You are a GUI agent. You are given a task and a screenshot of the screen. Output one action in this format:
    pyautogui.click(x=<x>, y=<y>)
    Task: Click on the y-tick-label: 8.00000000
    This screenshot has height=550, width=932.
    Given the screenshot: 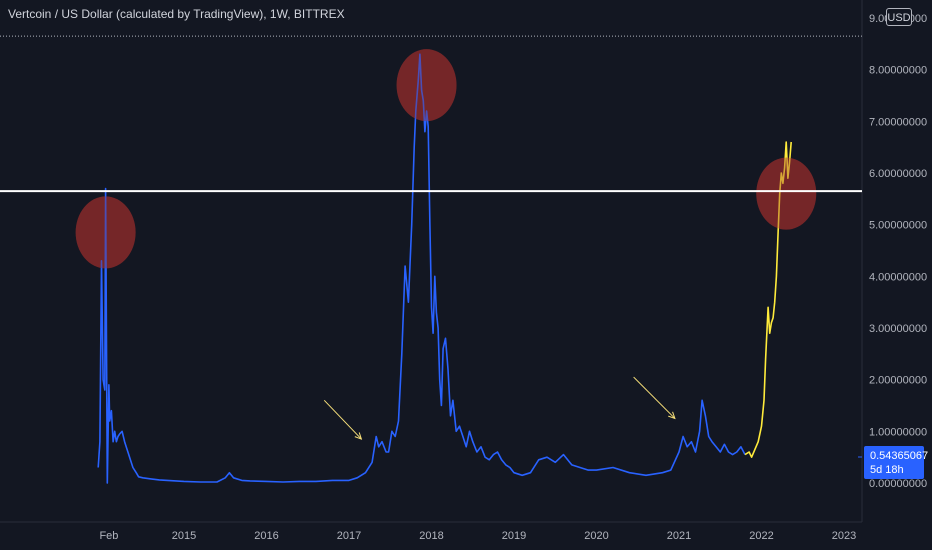 What is the action you would take?
    pyautogui.click(x=898, y=71)
    